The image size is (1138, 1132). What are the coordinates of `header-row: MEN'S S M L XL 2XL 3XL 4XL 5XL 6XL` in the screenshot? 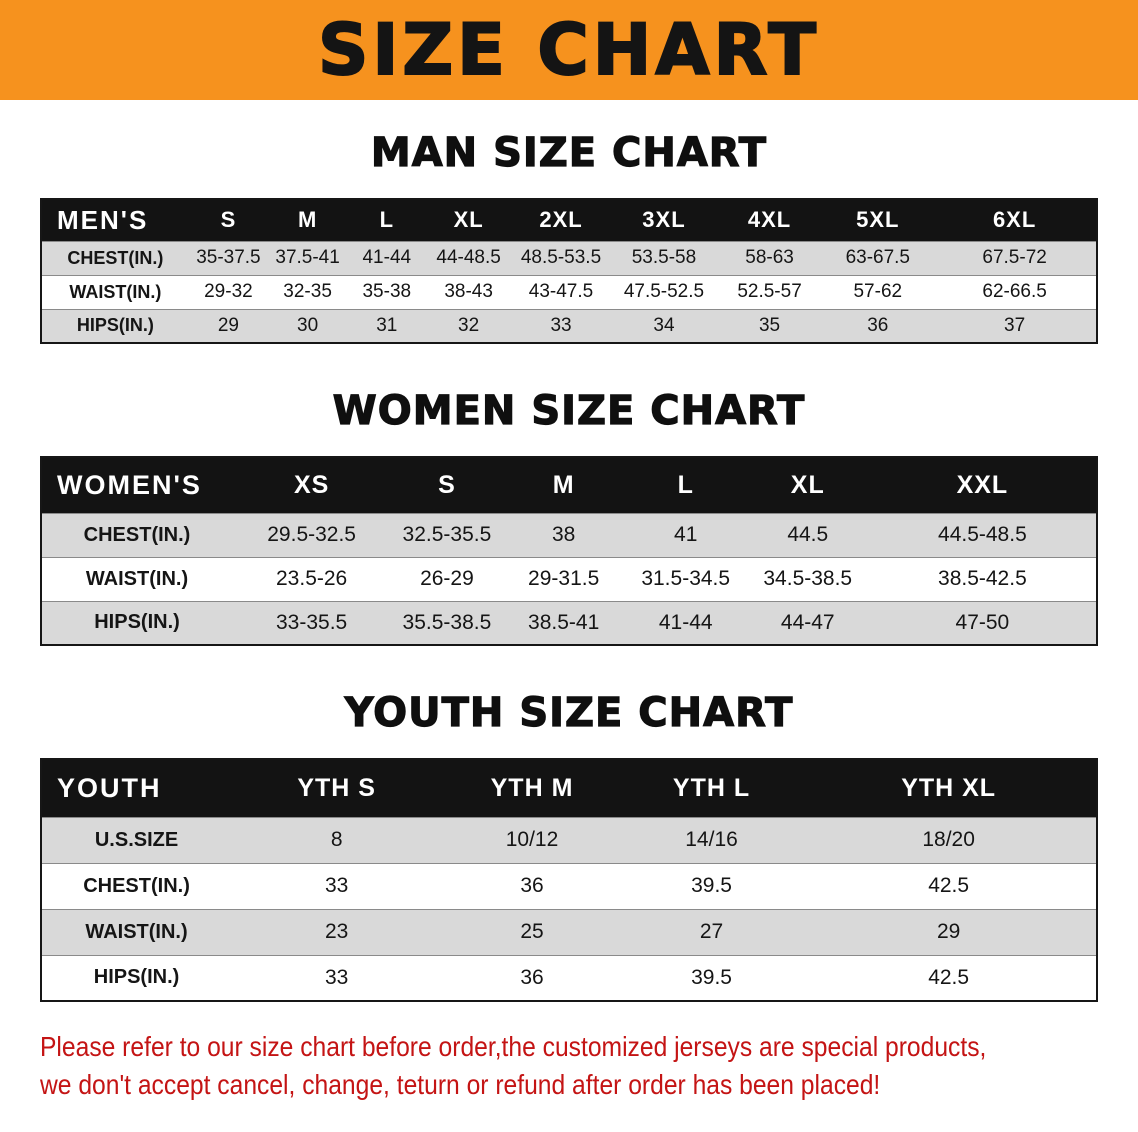 It's located at (569, 220).